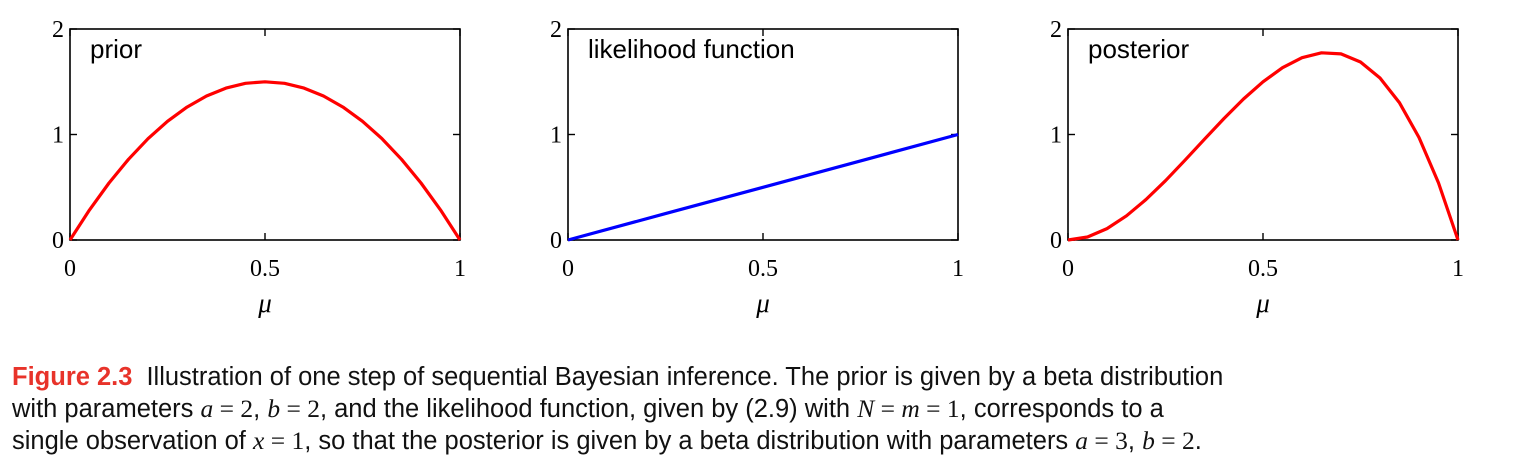  What do you see at coordinates (691, 49) in the screenshot?
I see `panel-title: likelihood function` at bounding box center [691, 49].